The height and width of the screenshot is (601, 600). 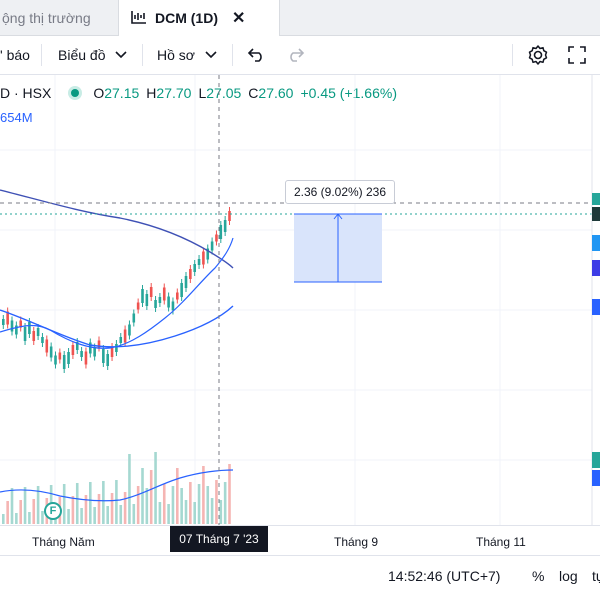 What do you see at coordinates (174, 93) in the screenshot?
I see `high-value: 27.70` at bounding box center [174, 93].